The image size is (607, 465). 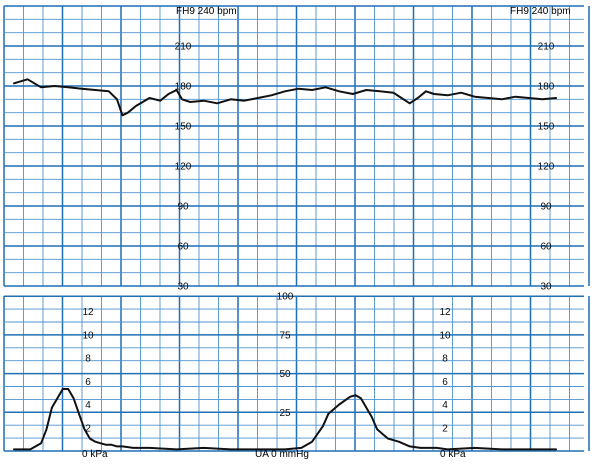 What do you see at coordinates (285, 335) in the screenshot?
I see `ua-mmhg-tick-label: 75` at bounding box center [285, 335].